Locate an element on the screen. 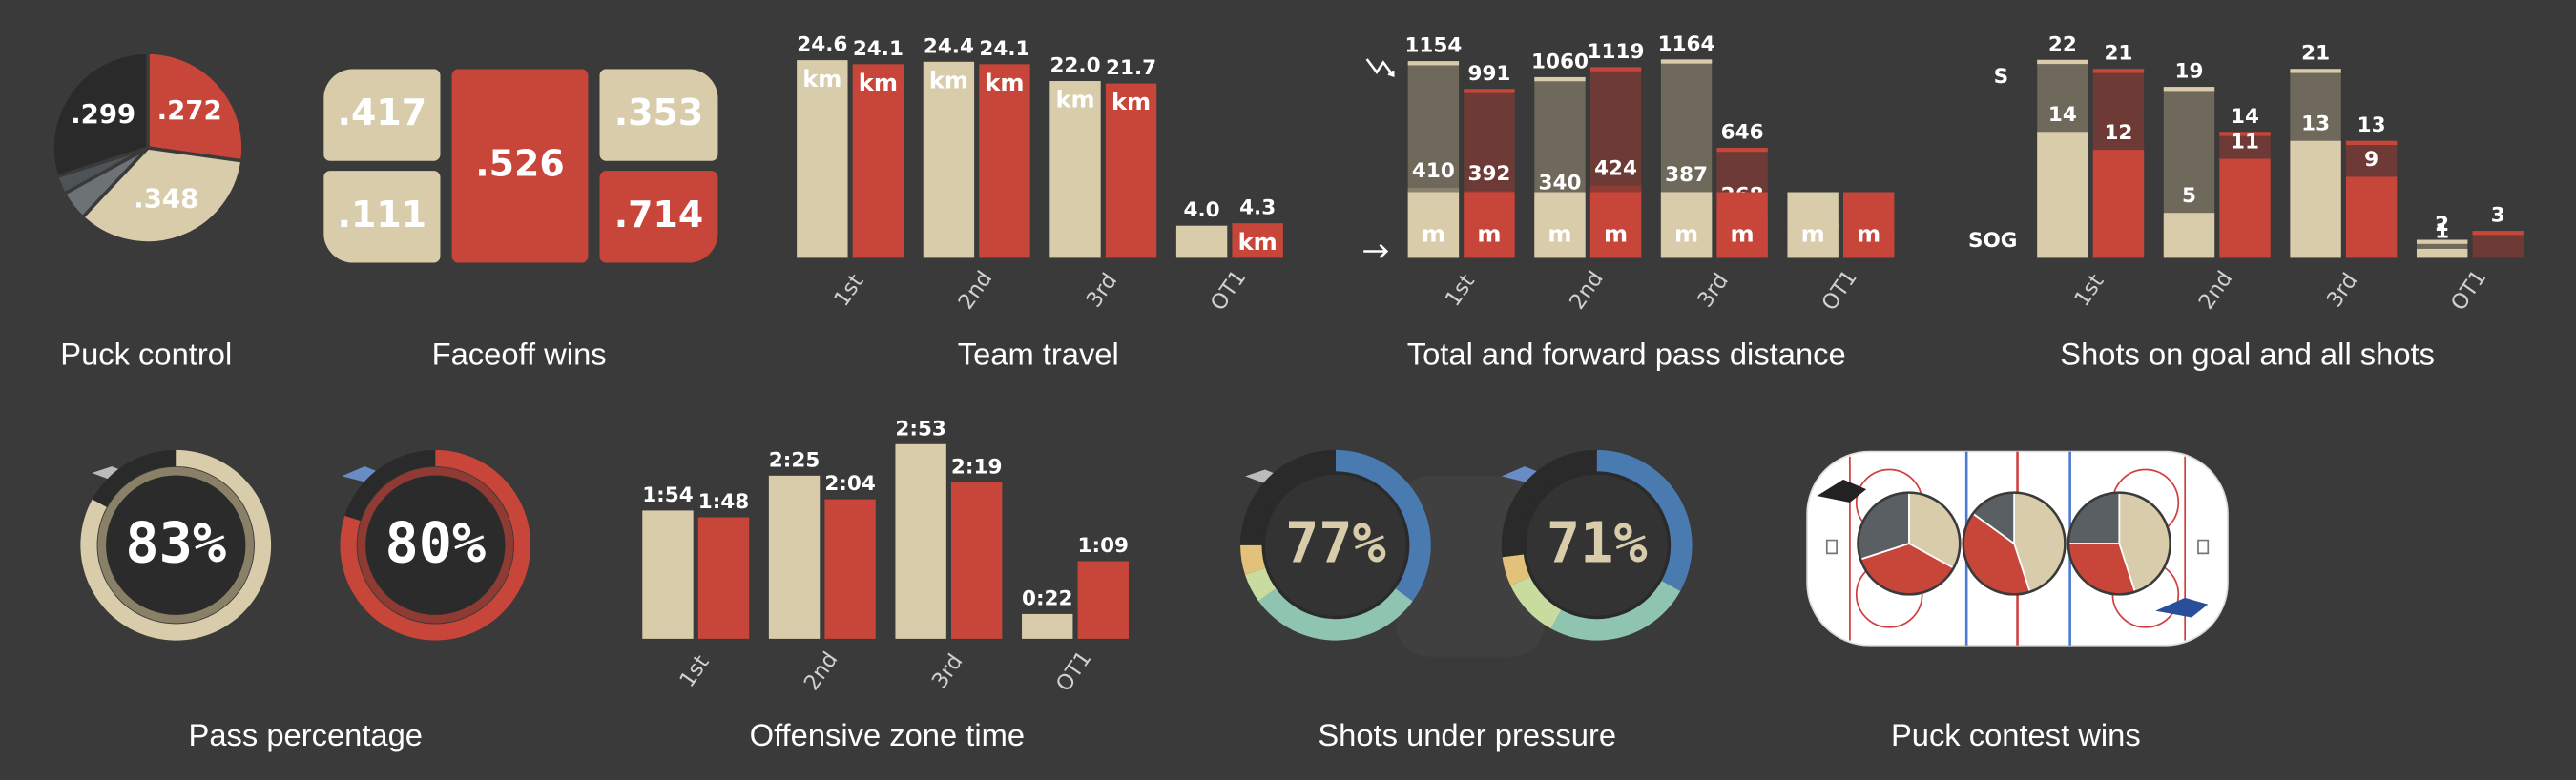 Image resolution: width=2576 pixels, height=780 pixels. tile-label: .353 is located at coordinates (658, 112).